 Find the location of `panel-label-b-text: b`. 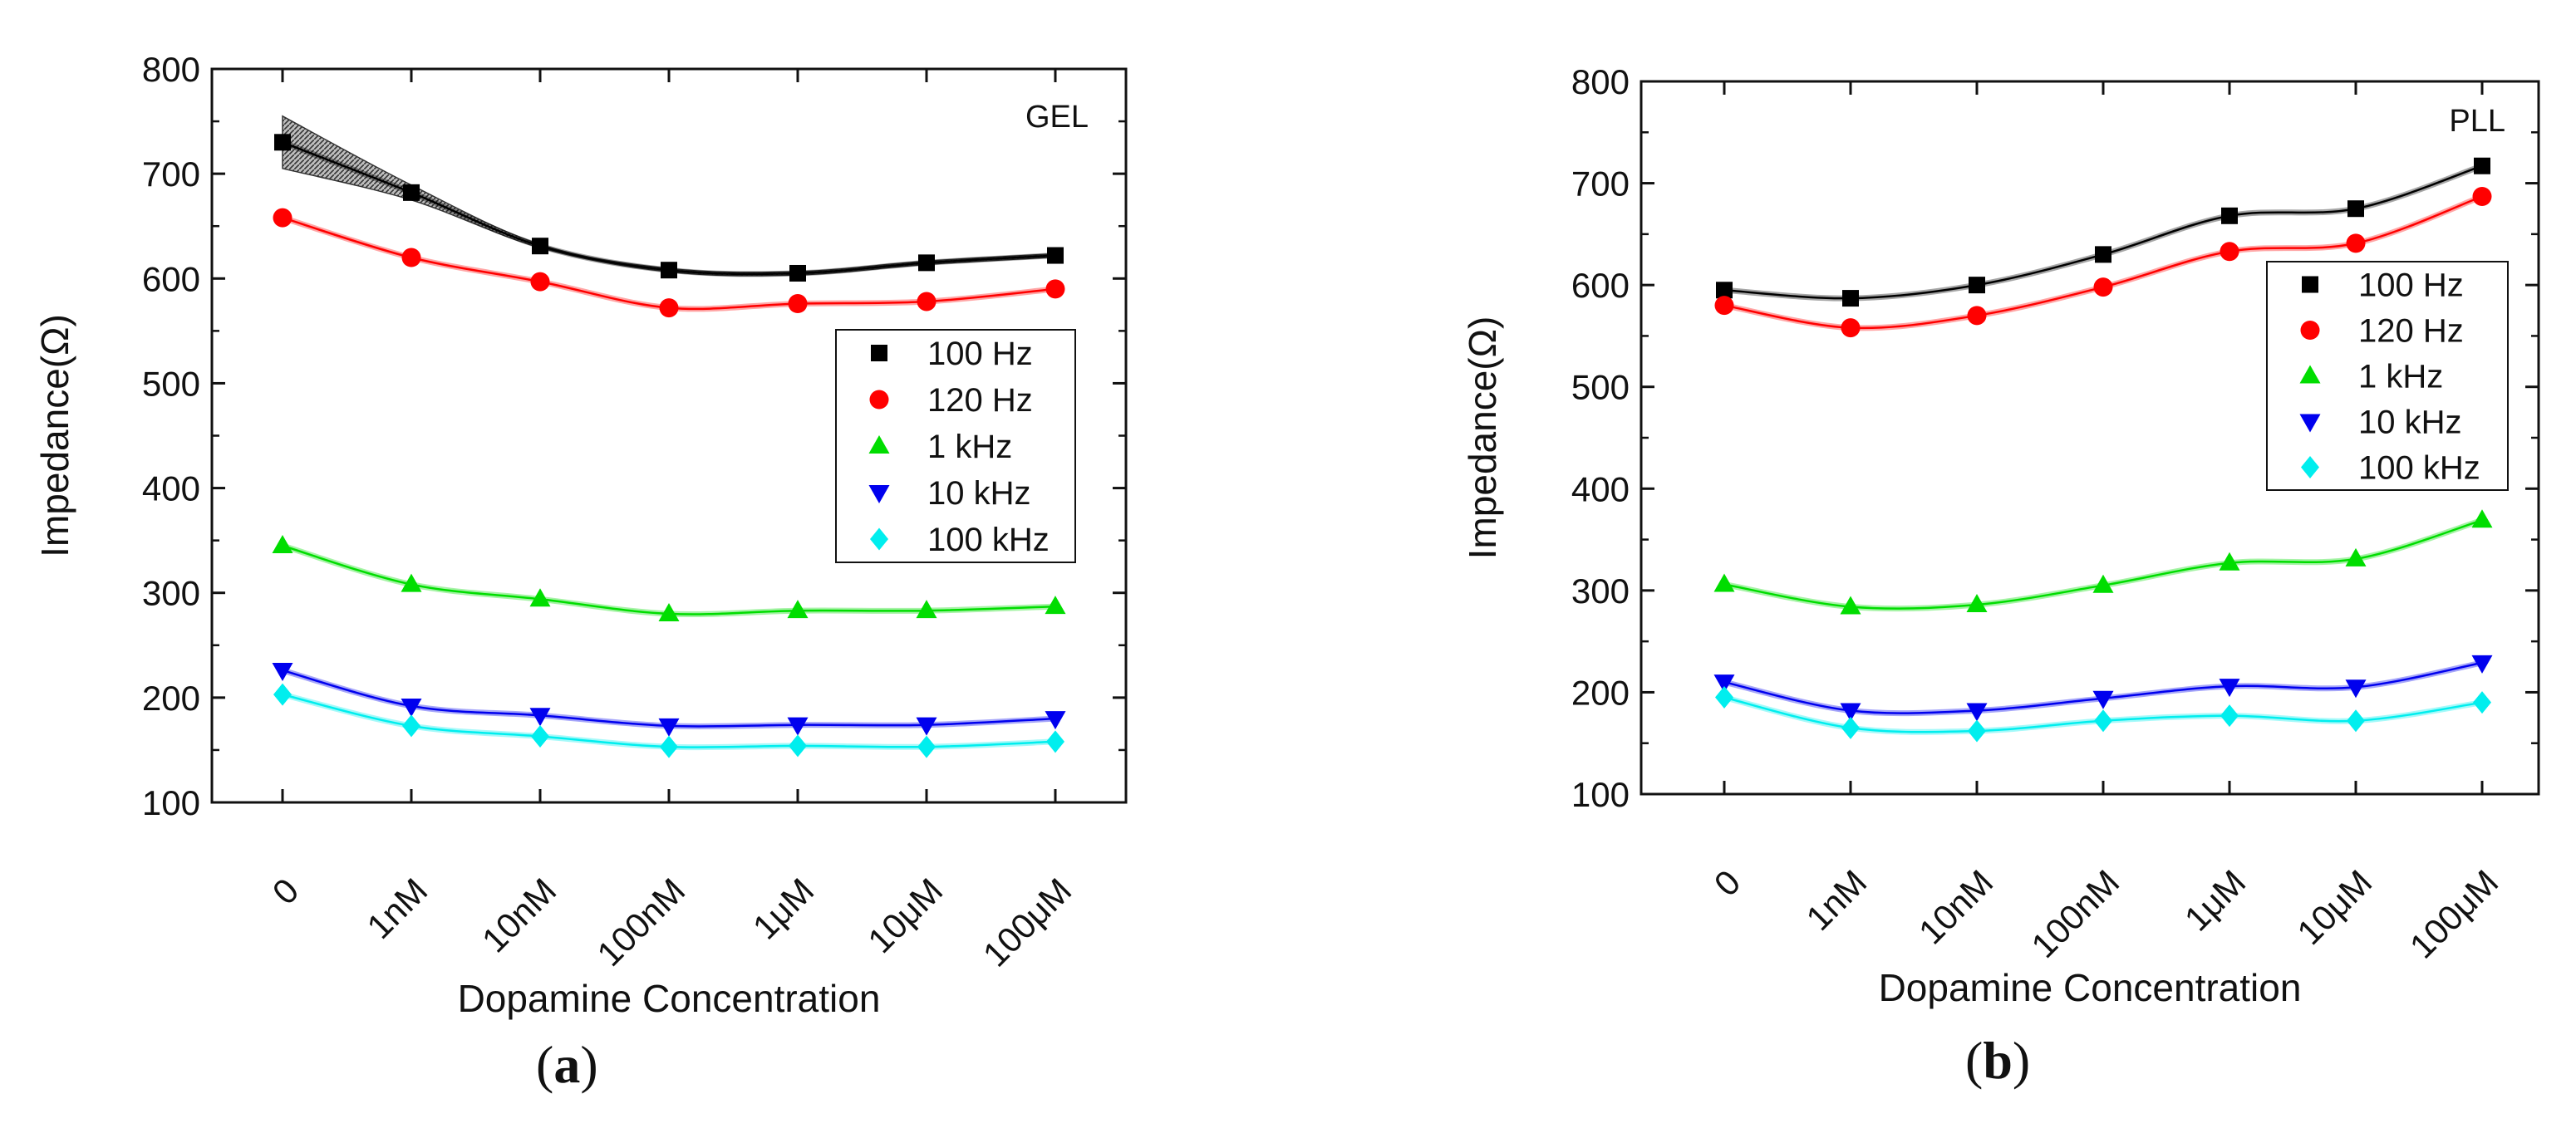

panel-label-b-text: b is located at coordinates (1998, 1060).